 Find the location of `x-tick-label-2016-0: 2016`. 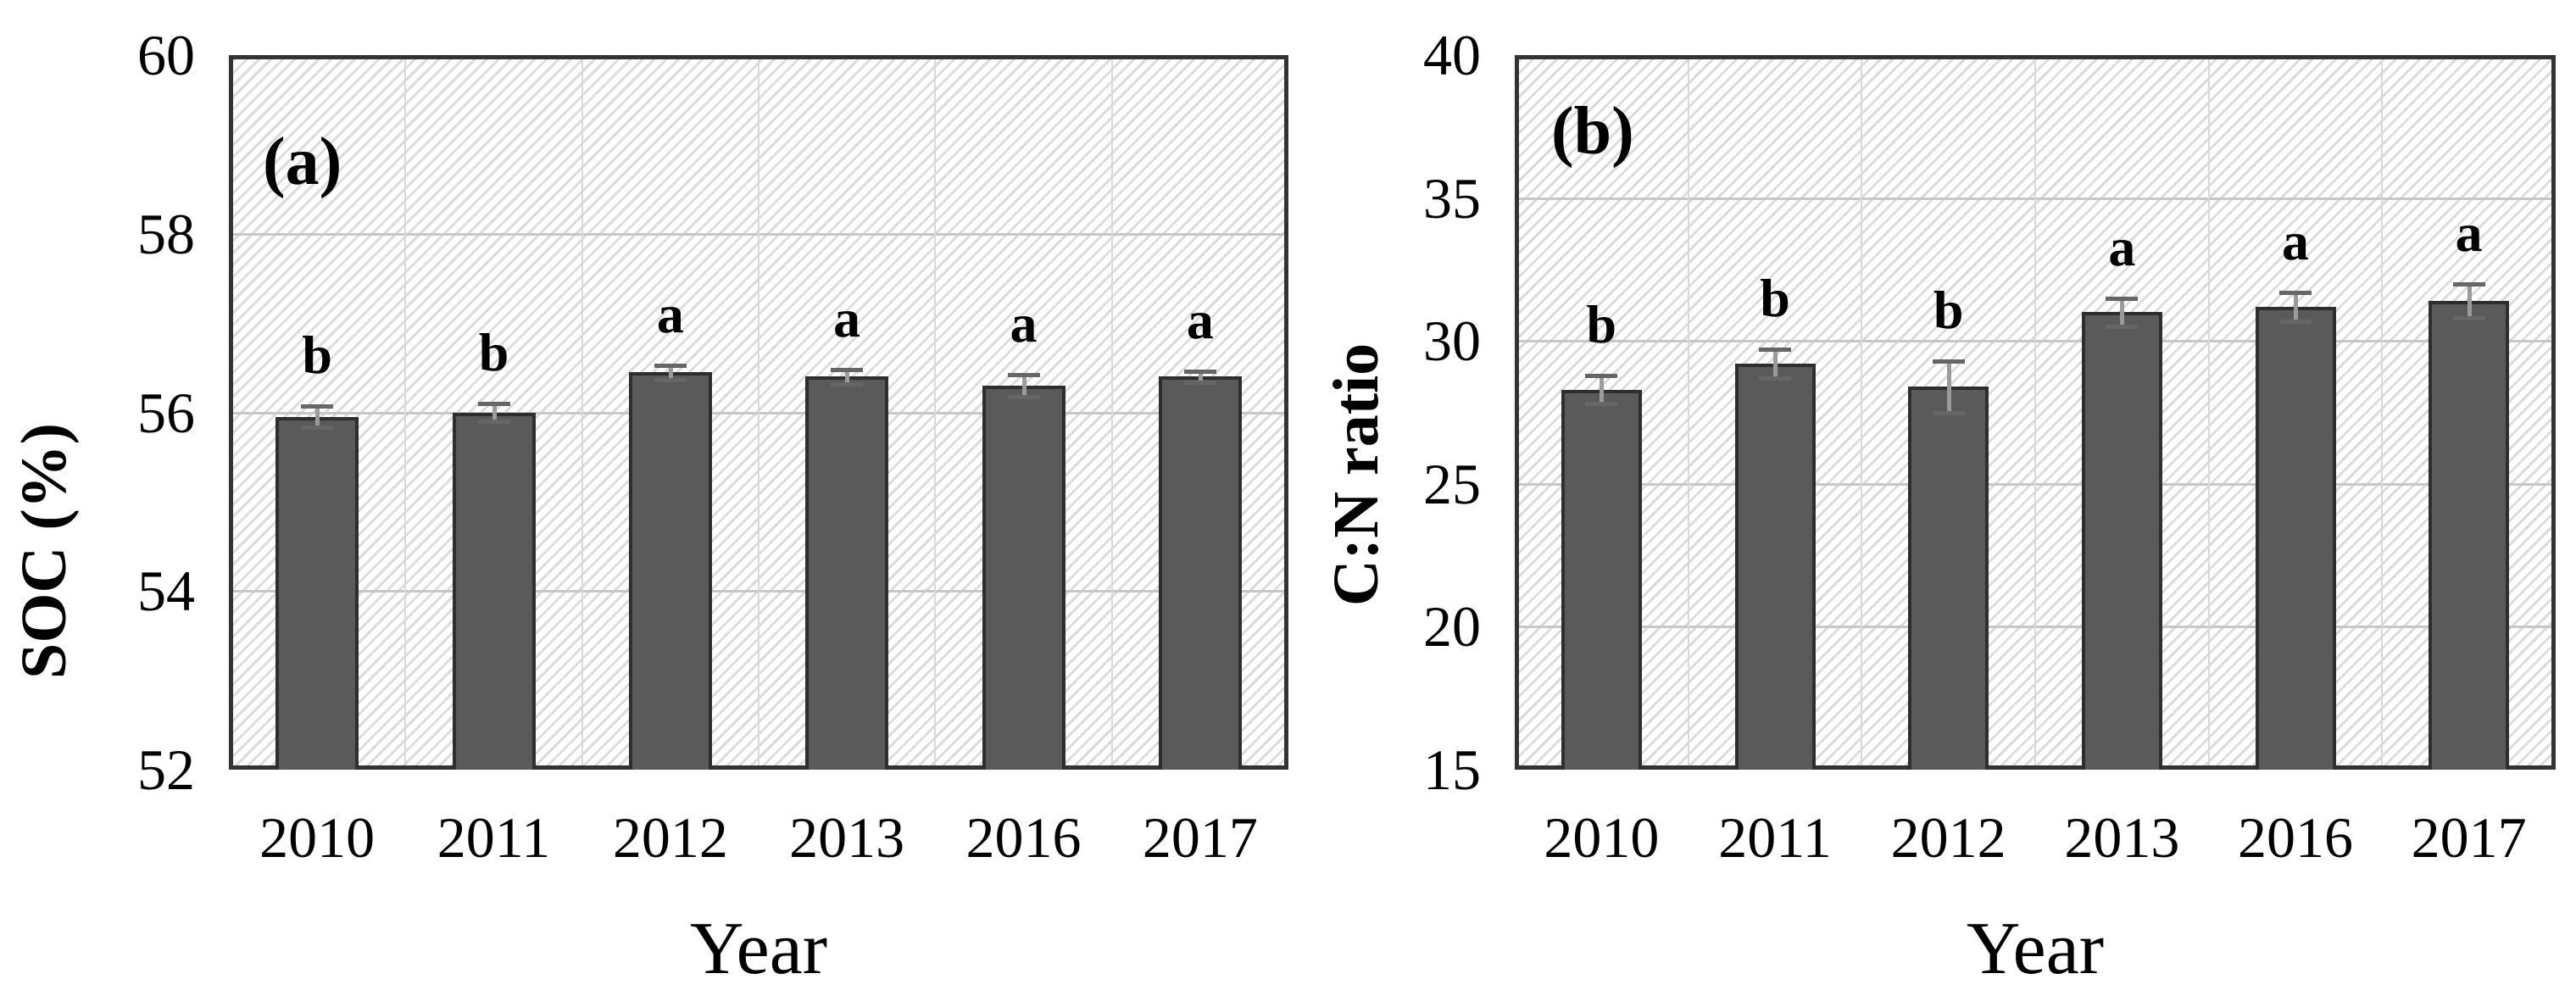

x-tick-label-2016-0: 2016 is located at coordinates (1023, 837).